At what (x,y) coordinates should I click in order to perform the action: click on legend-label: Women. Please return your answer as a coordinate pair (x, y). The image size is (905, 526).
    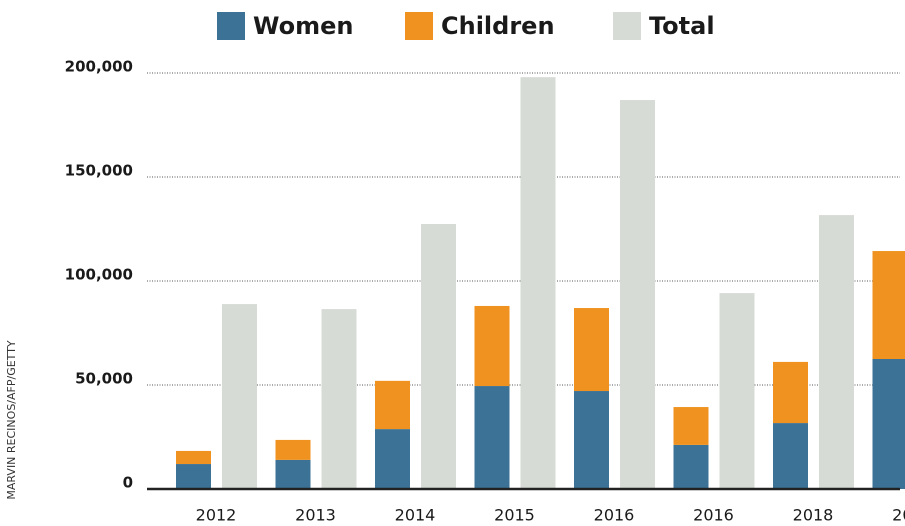
    Looking at the image, I should click on (303, 26).